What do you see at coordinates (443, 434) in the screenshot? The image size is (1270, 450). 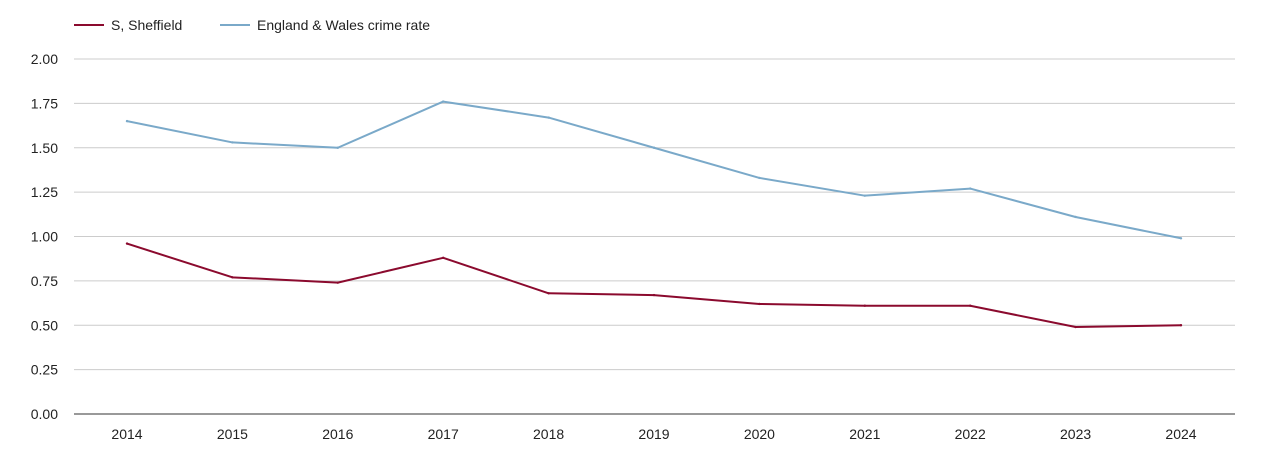 I see `x-tick-label: 2017` at bounding box center [443, 434].